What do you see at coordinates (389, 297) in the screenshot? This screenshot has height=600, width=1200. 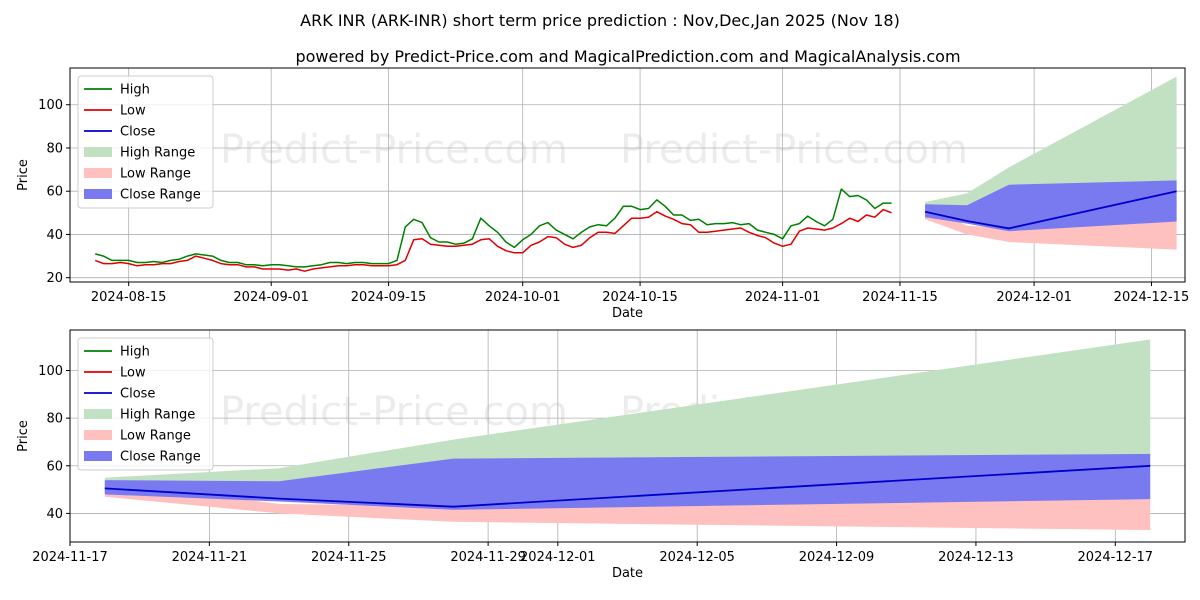 I see `x-tick-label: 2024-09-15` at bounding box center [389, 297].